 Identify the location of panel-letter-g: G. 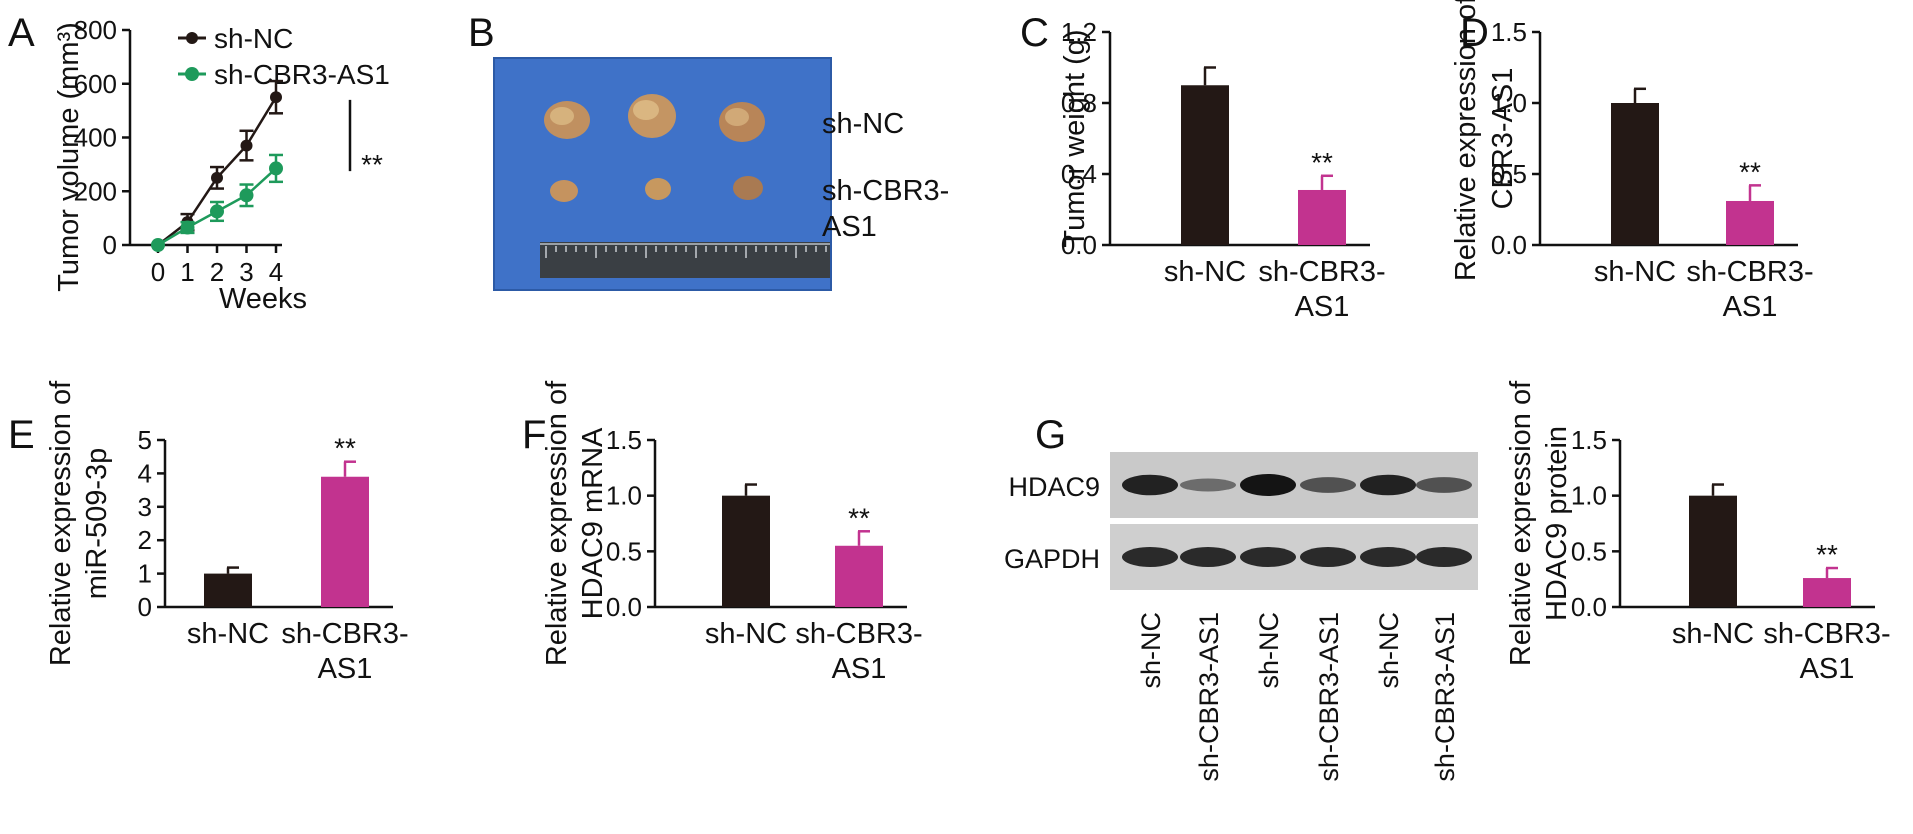
(1050, 435).